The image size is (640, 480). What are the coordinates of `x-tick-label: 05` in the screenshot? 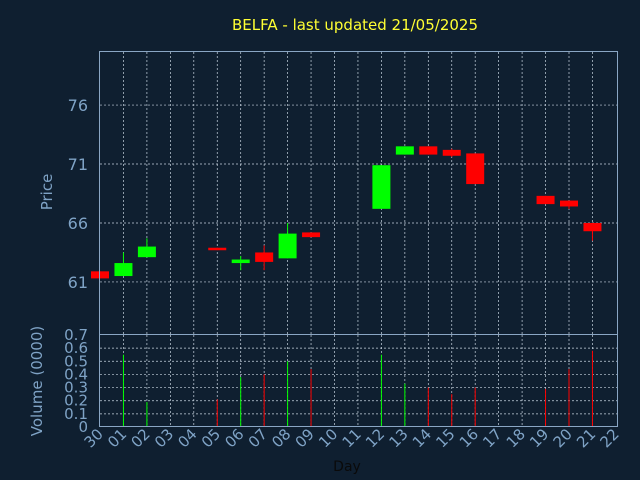 It's located at (211, 438).